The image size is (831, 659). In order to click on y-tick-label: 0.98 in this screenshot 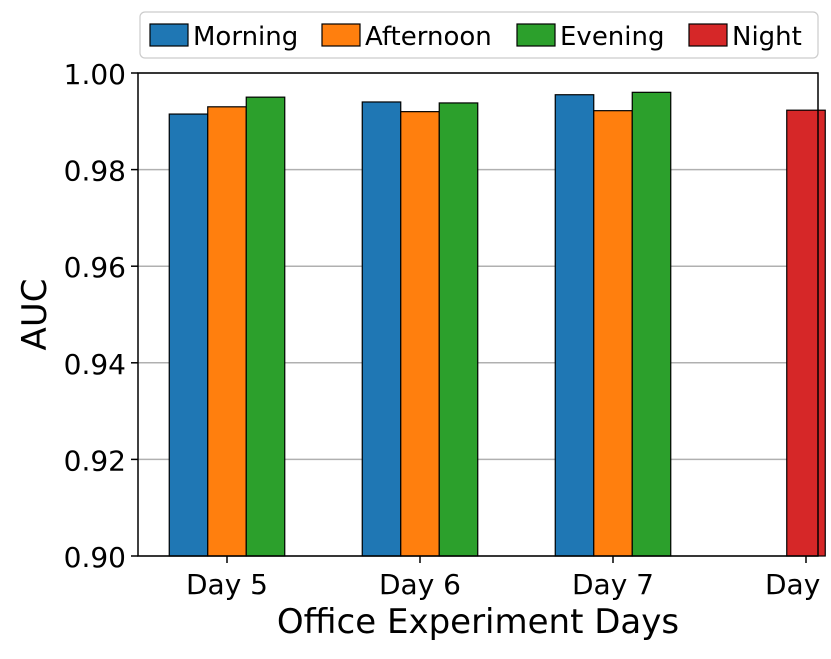, I will do `click(95, 171)`.